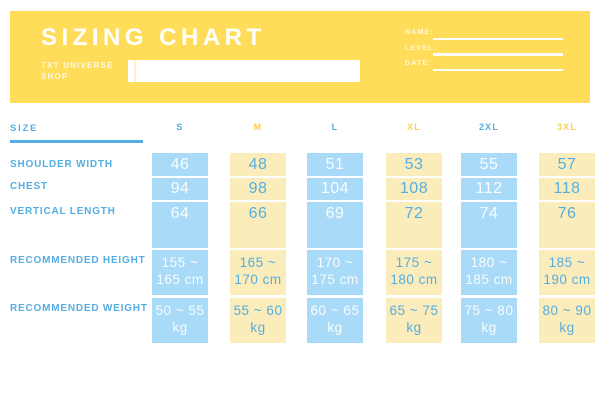 The height and width of the screenshot is (411, 600). I want to click on column-header-2xl: 2XL, so click(489, 127).